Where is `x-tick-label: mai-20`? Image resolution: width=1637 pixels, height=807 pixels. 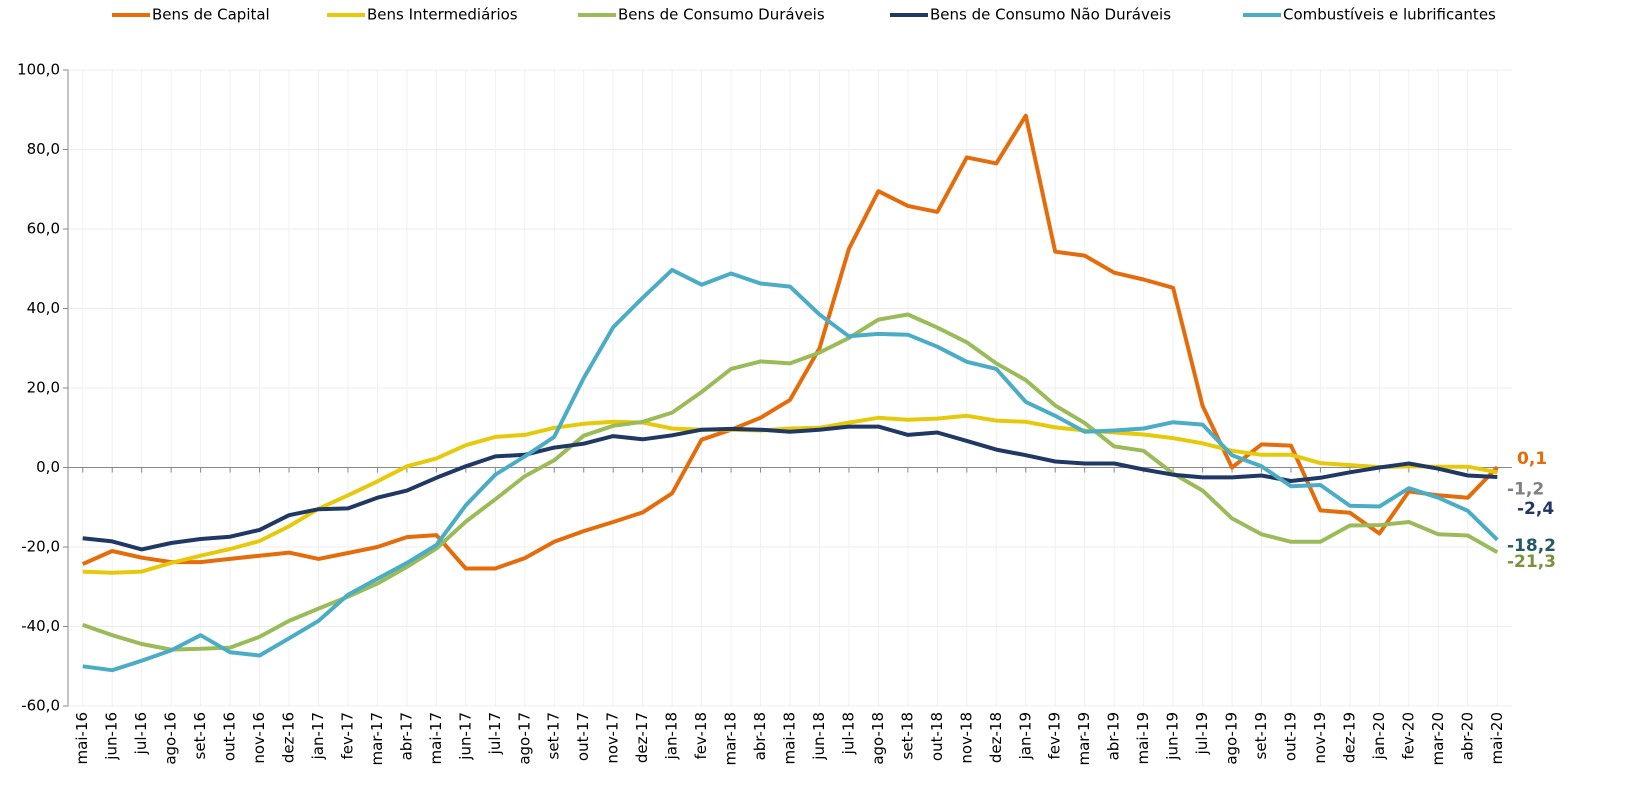 x-tick-label: mai-20 is located at coordinates (1497, 738).